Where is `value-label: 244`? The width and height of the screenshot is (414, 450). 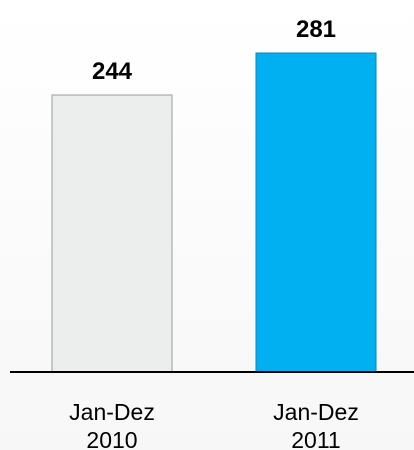
value-label: 244 is located at coordinates (112, 71).